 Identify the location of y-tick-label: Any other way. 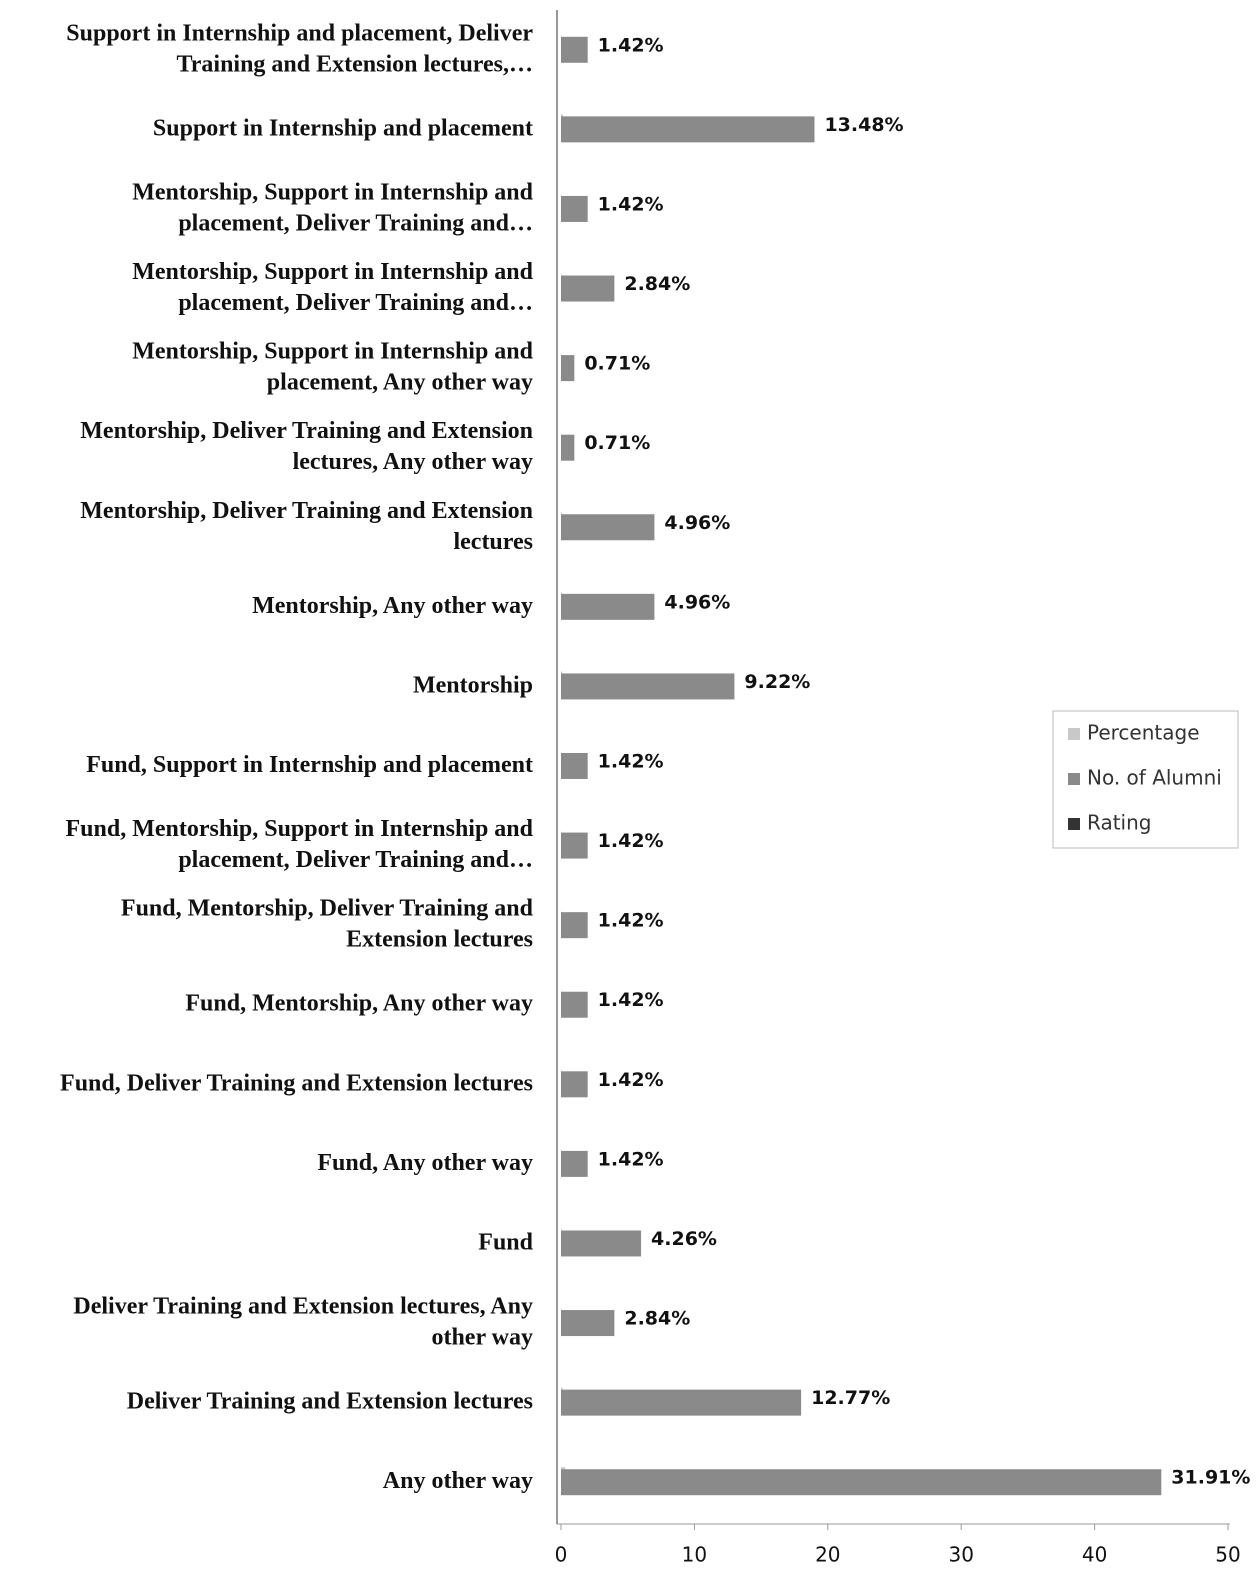
(458, 1481).